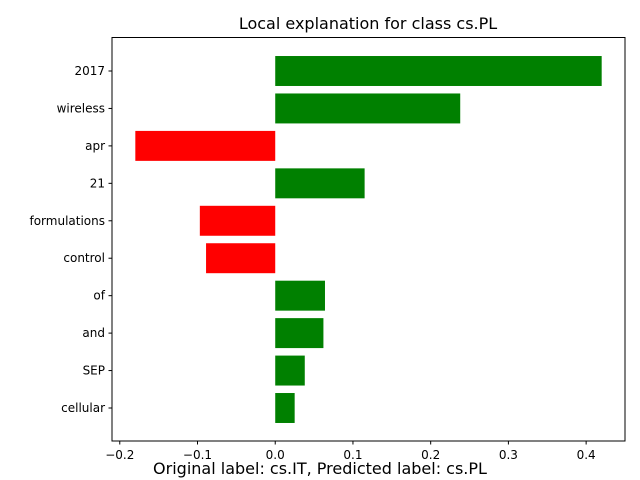  I want to click on bar-of, so click(300, 295).